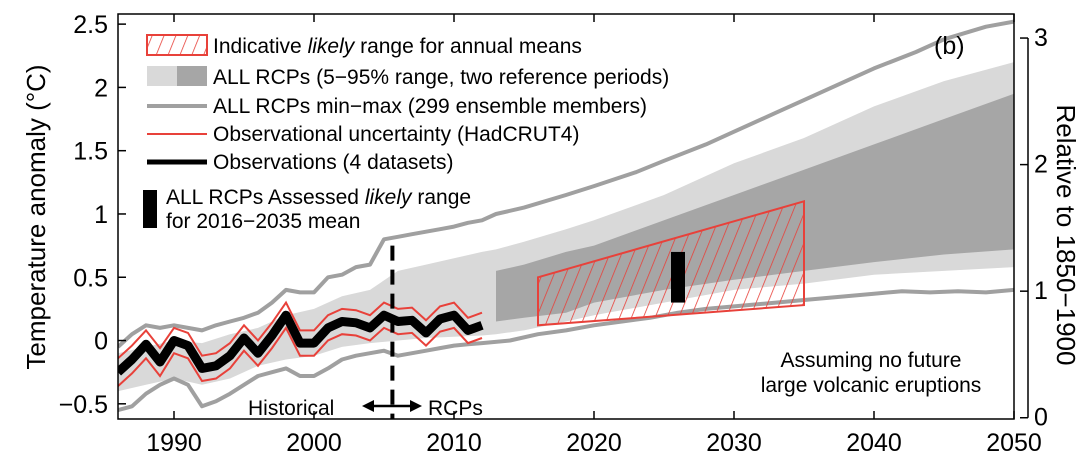 This screenshot has height=461, width=1085. What do you see at coordinates (734, 443) in the screenshot?
I see `x-tick-label: 2030` at bounding box center [734, 443].